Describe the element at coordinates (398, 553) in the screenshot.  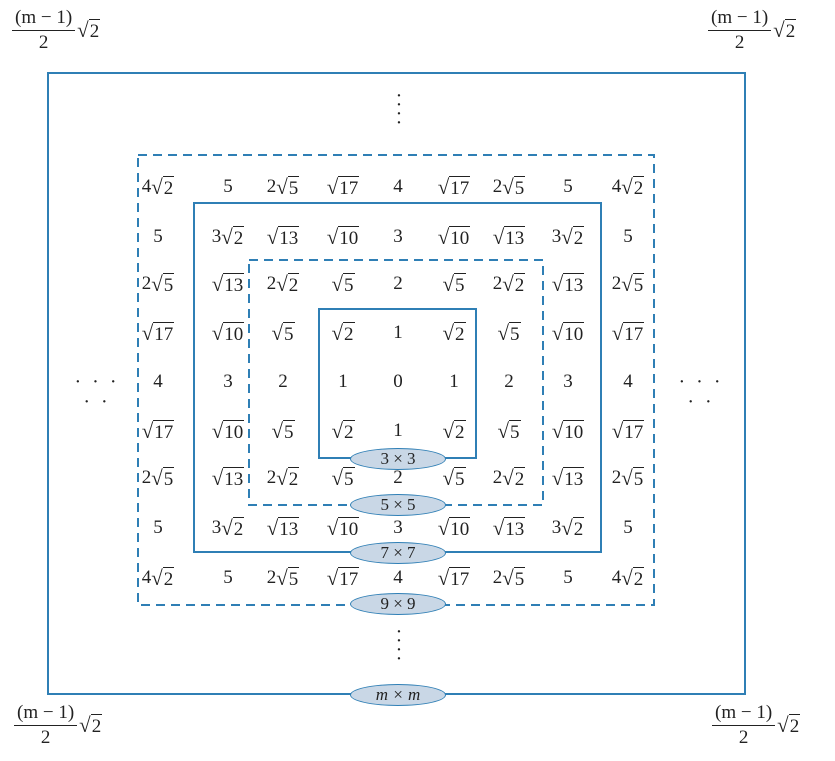
I see `badge-7x7: 7 × 7` at that location.